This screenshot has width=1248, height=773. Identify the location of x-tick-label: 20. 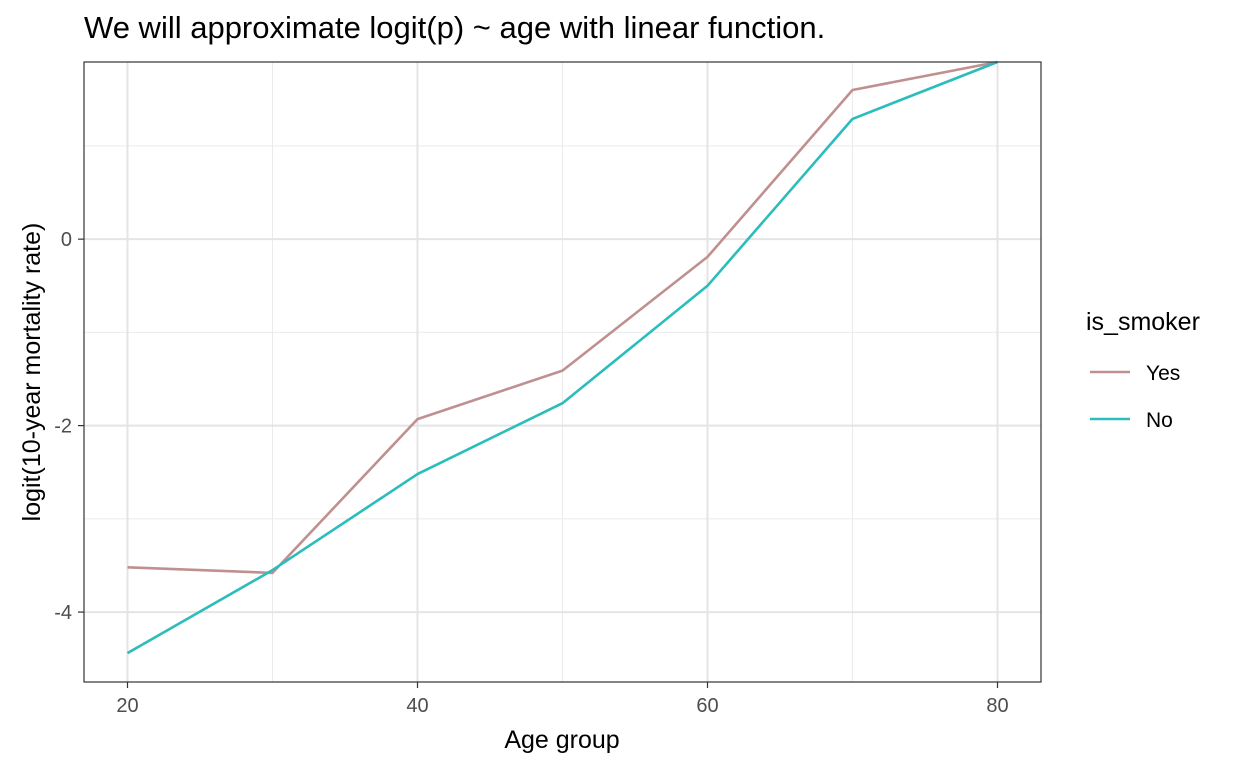
(127, 706).